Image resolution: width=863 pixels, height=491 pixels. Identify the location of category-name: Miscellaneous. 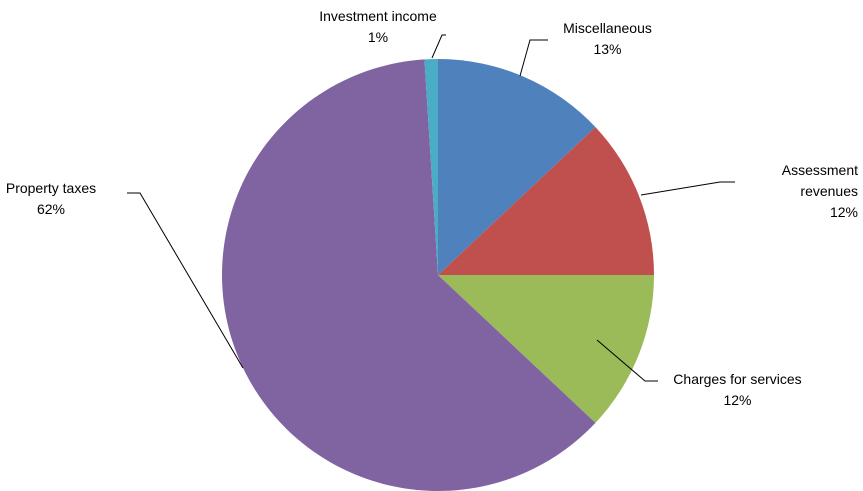
(607, 28).